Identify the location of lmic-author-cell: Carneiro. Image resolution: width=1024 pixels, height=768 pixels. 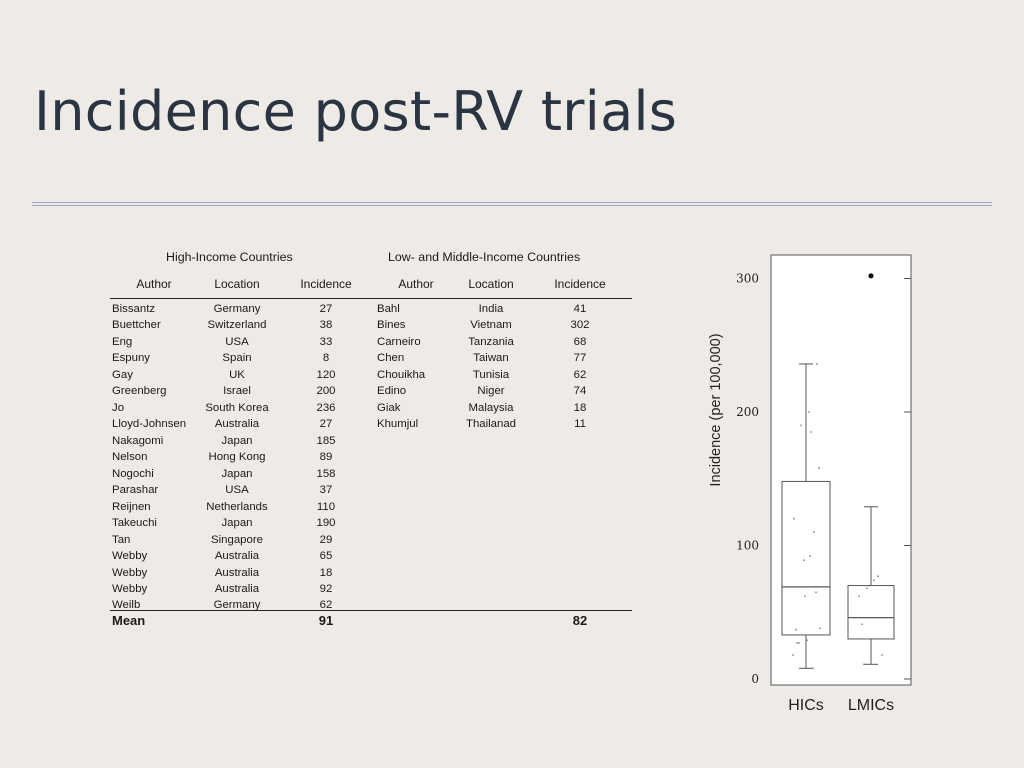
(399, 341).